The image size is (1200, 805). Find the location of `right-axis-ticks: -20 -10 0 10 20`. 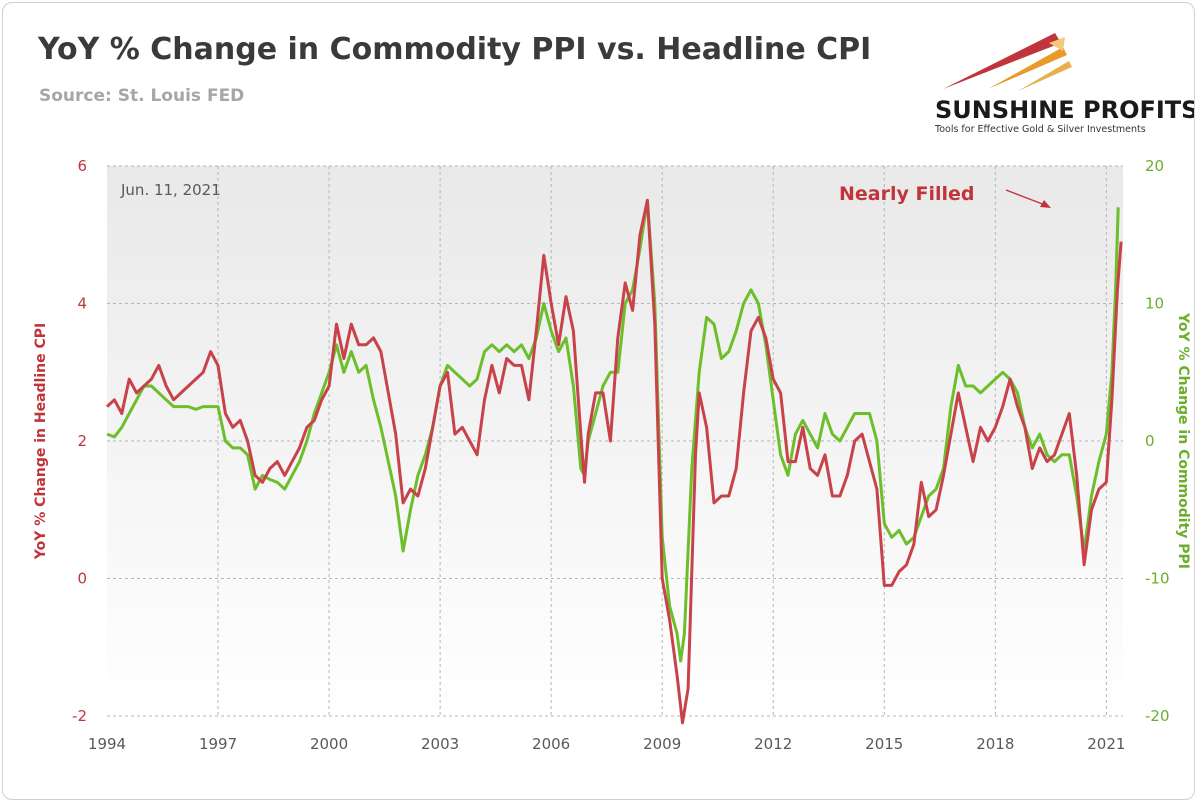

right-axis-ticks: -20 -10 0 10 20 is located at coordinates (1157, 441).